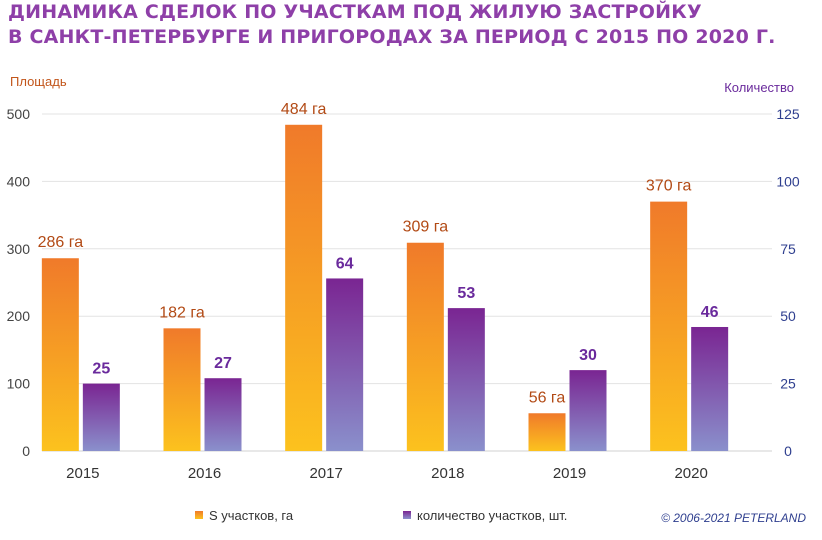  Describe the element at coordinates (251, 515) in the screenshot. I see `legend-label-area: S участков, га` at that location.